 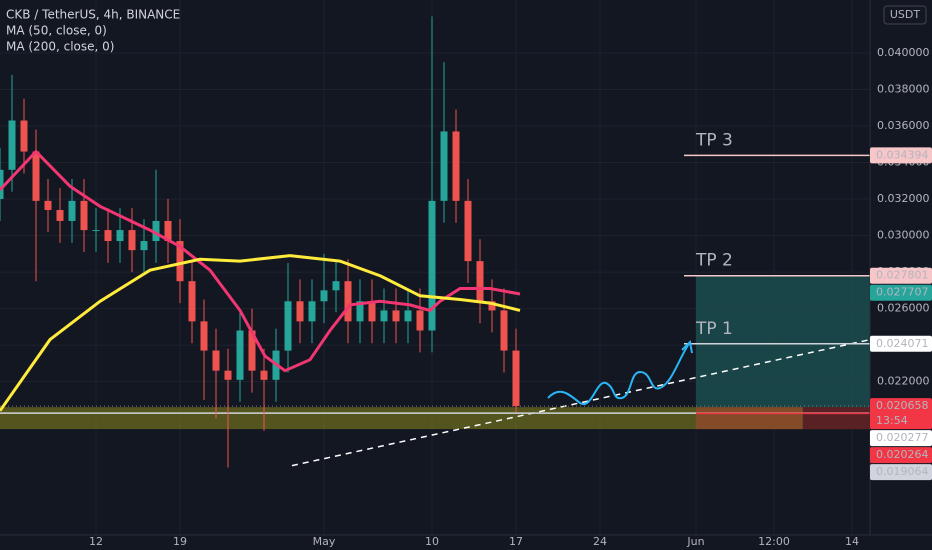 I want to click on price-label: 0.027707, so click(x=902, y=292).